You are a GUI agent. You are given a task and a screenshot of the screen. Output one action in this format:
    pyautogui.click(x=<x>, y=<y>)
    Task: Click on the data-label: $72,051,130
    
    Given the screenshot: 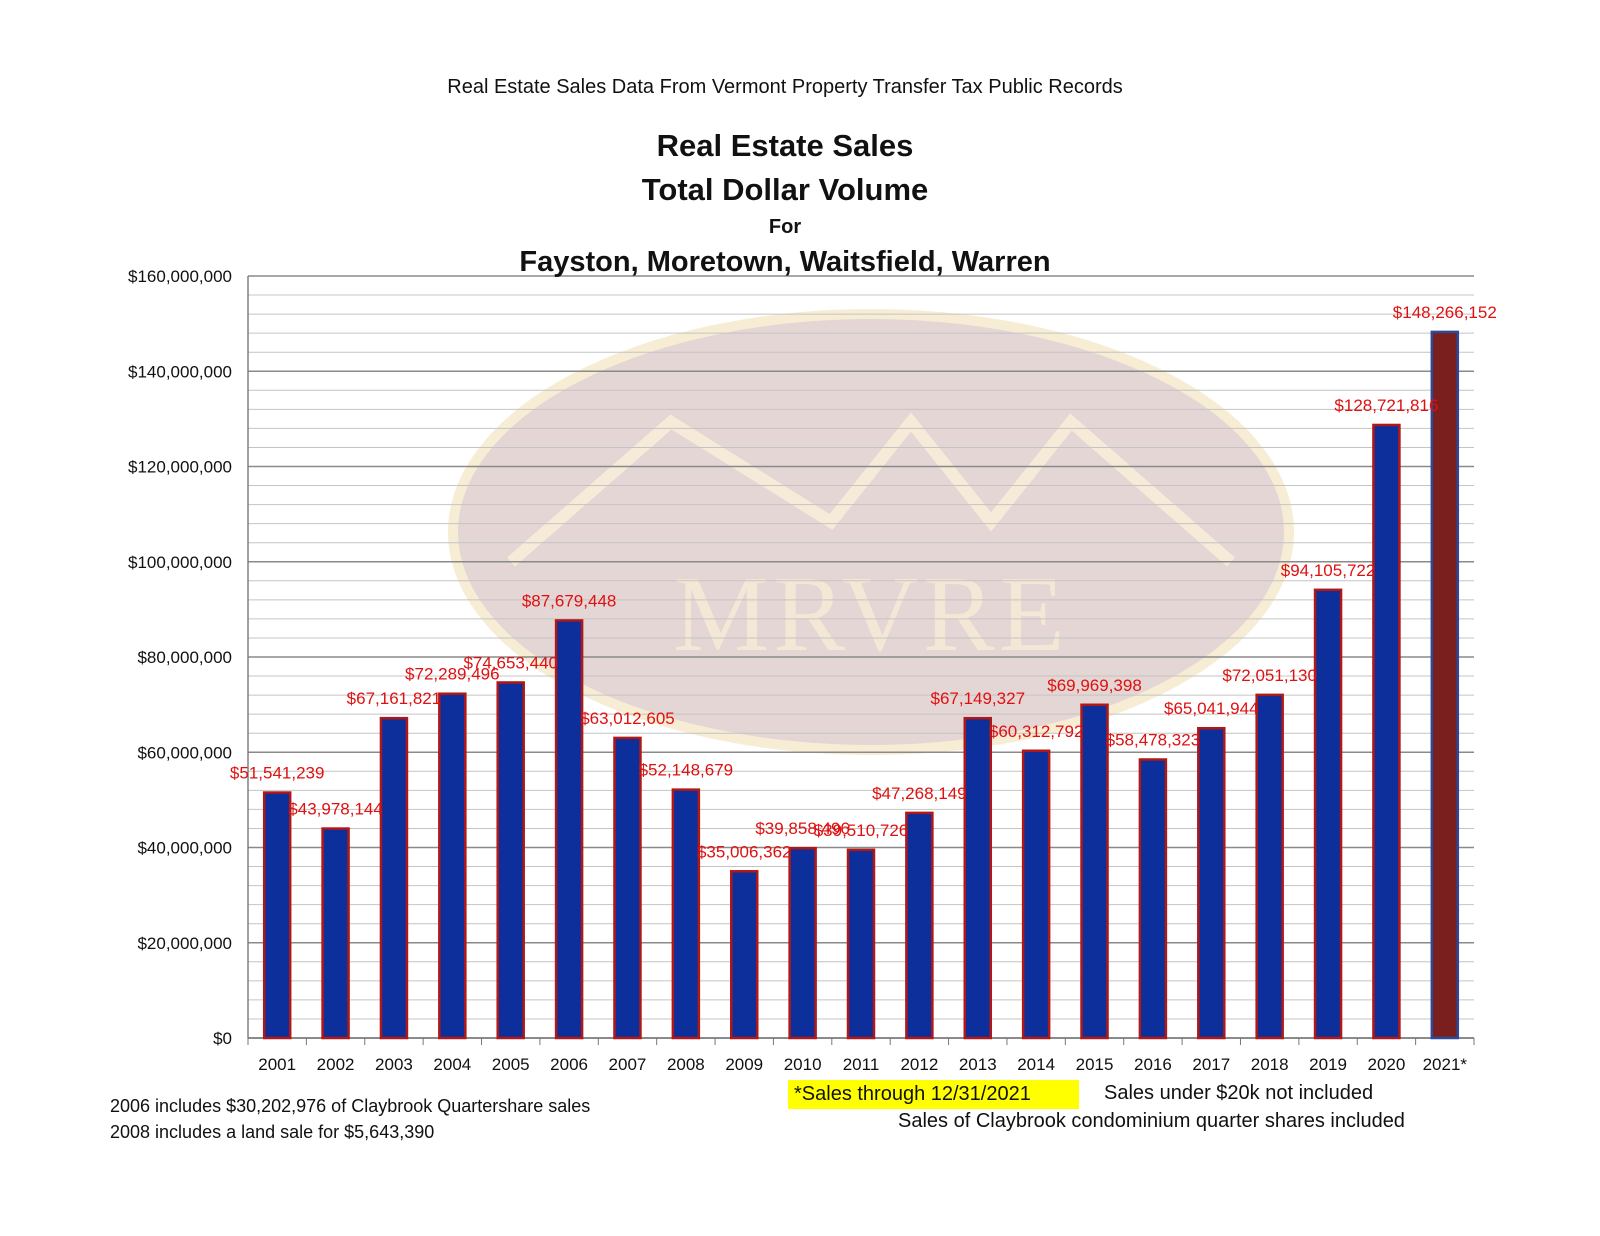 What is the action you would take?
    pyautogui.click(x=1269, y=675)
    